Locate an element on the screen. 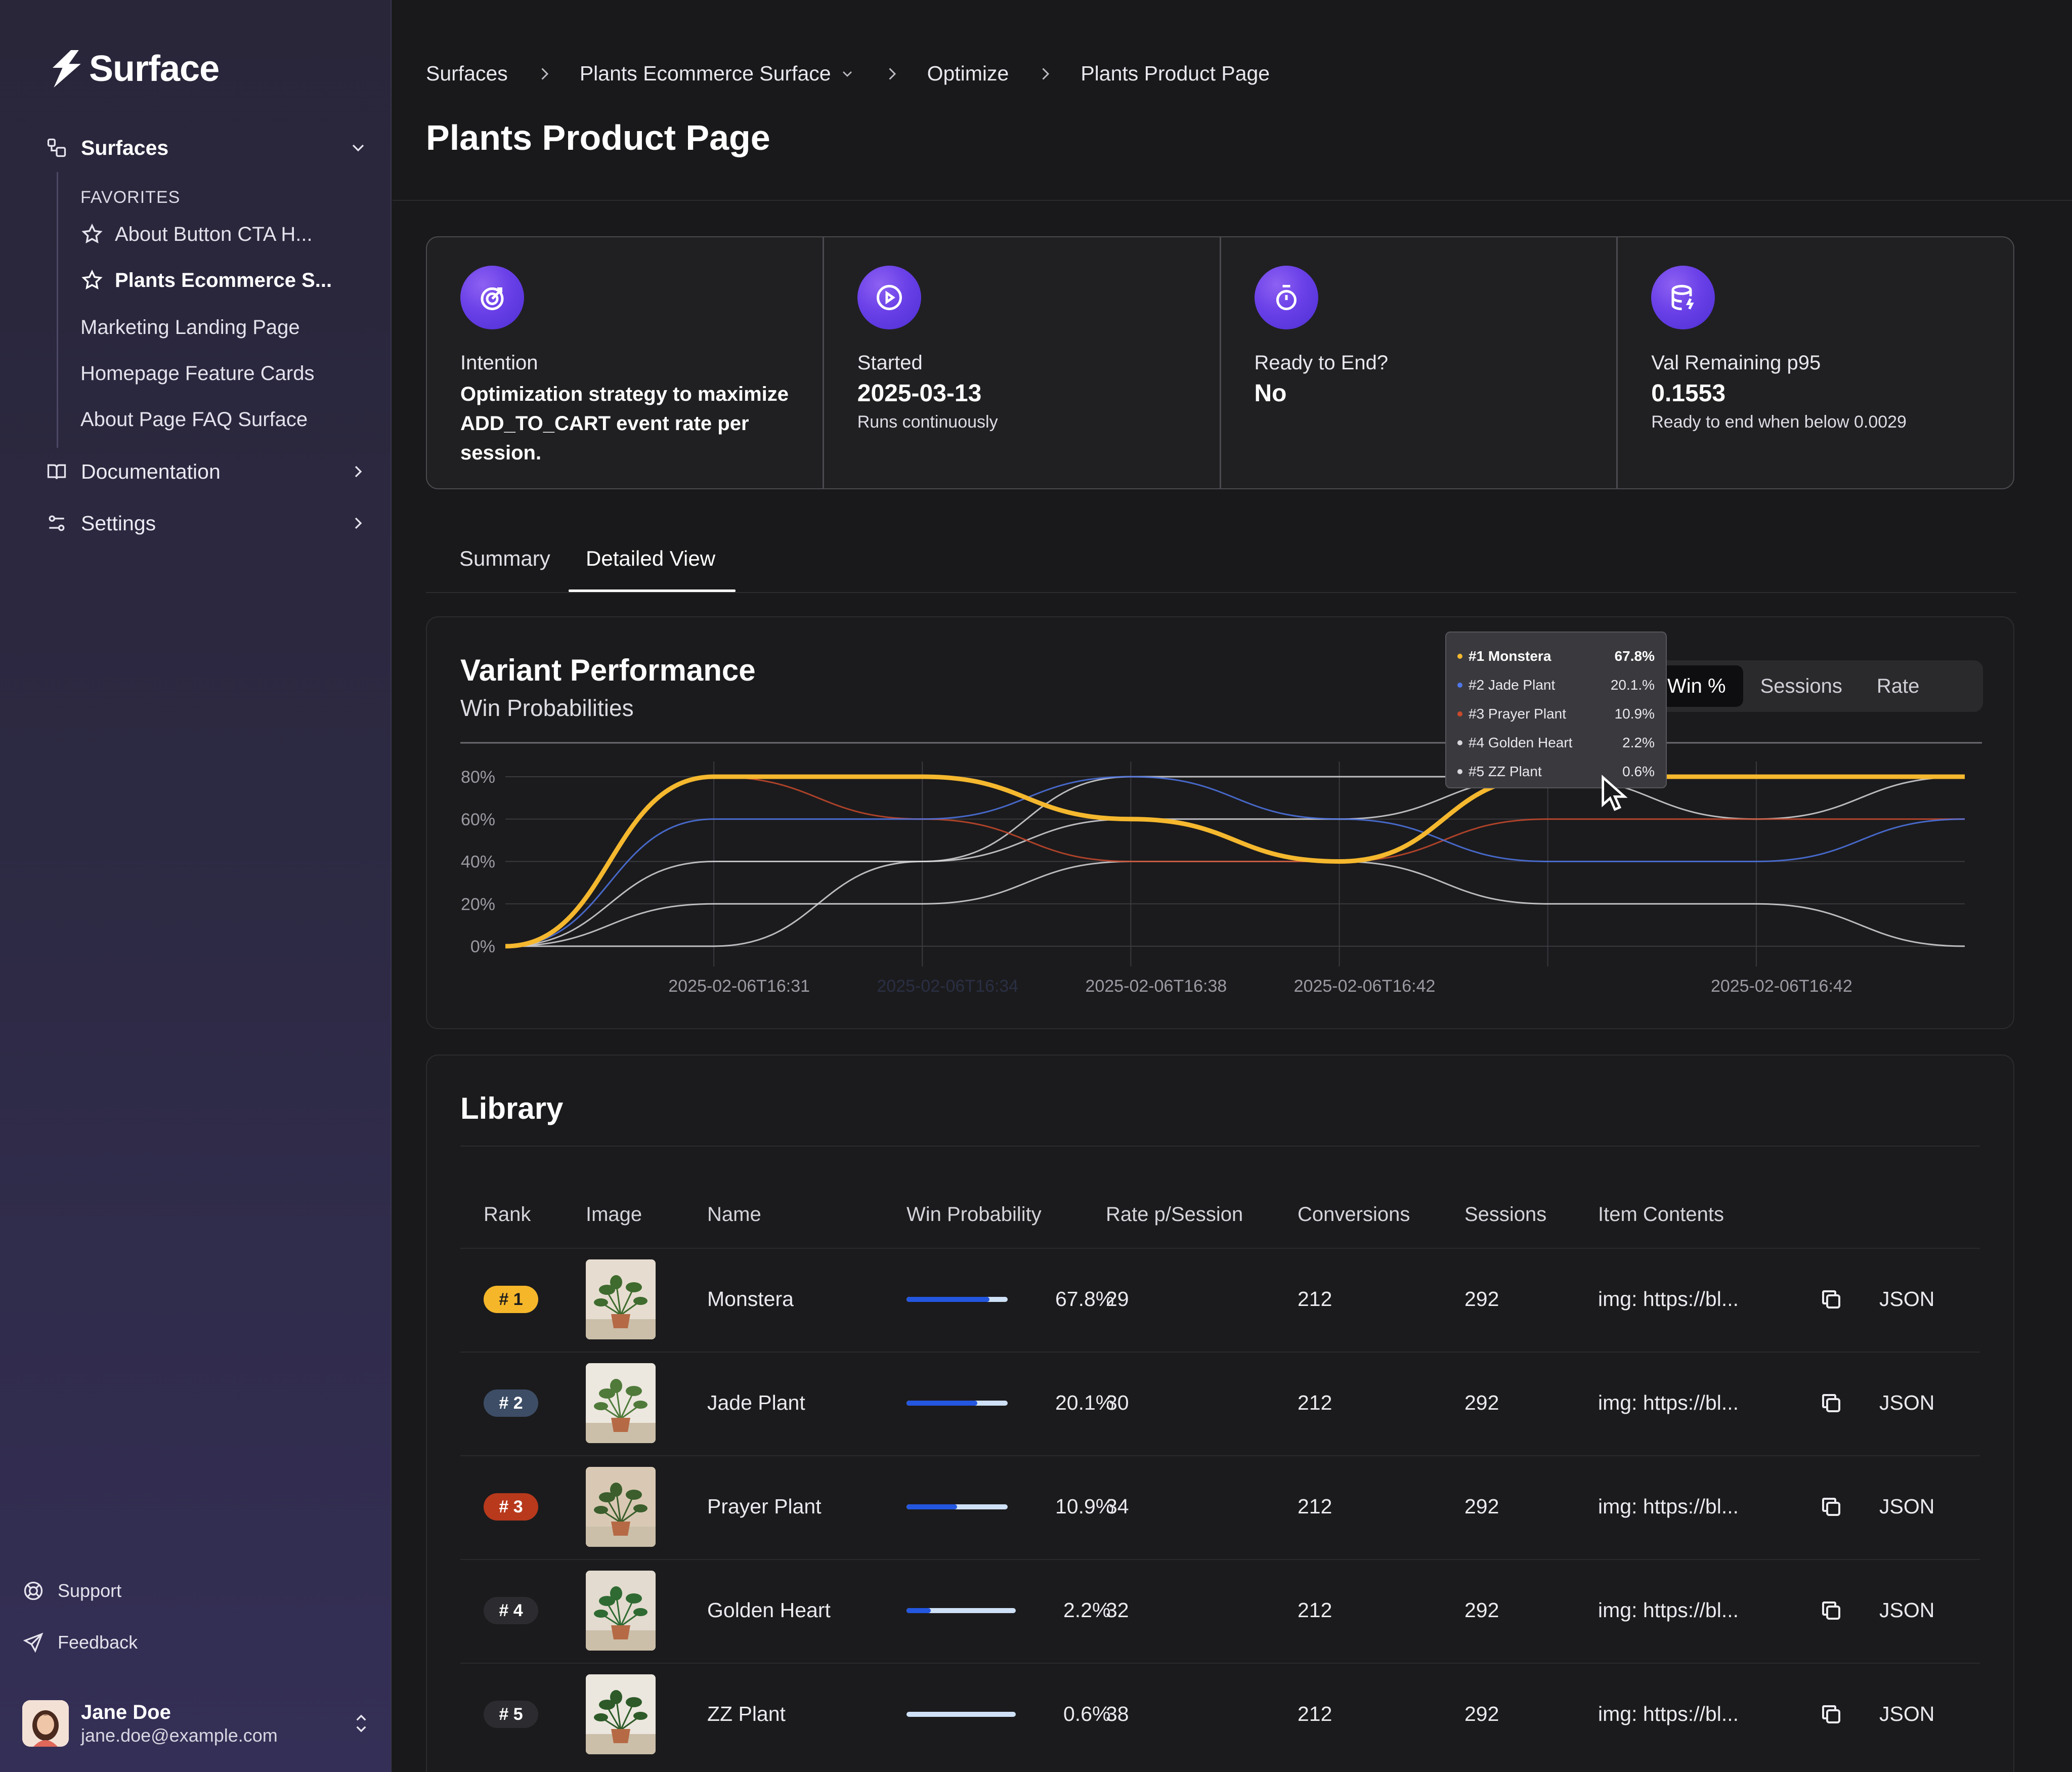 This screenshot has height=1772, width=2072. tooltip-label: #1 Monstera is located at coordinates (1510, 656).